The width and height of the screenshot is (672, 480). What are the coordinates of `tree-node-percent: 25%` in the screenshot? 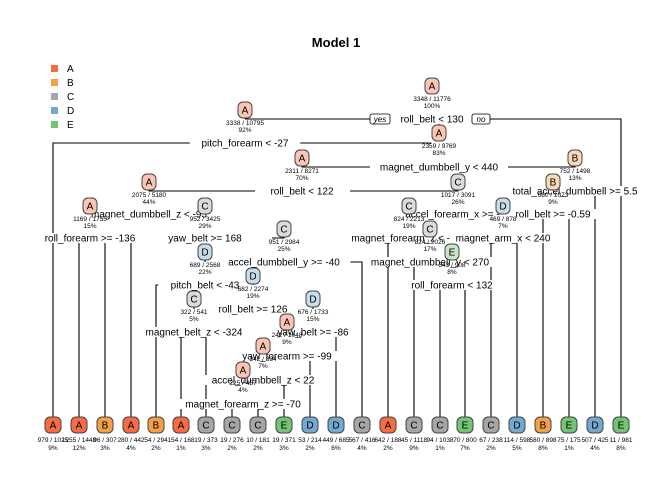 It's located at (283, 249).